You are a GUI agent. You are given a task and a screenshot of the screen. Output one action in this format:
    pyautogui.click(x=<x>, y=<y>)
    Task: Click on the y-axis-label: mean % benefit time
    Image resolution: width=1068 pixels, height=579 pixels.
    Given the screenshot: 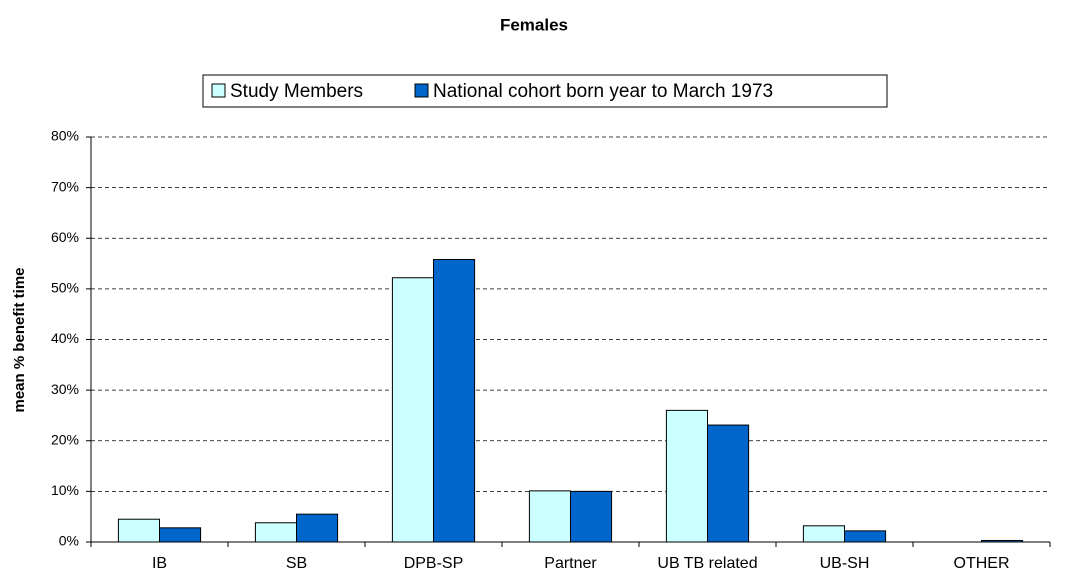 What is the action you would take?
    pyautogui.click(x=19, y=339)
    